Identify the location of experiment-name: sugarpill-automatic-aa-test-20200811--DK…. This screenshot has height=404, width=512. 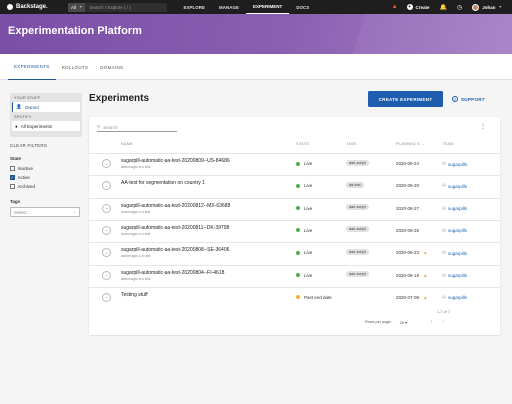
(175, 227).